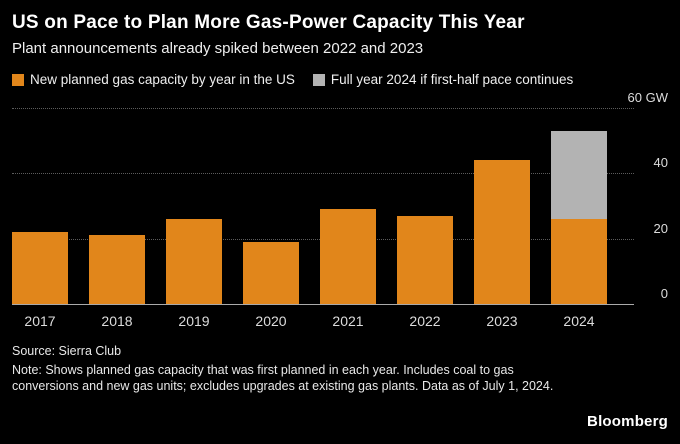 The height and width of the screenshot is (444, 680). I want to click on bar-segment-2017, so click(40, 268).